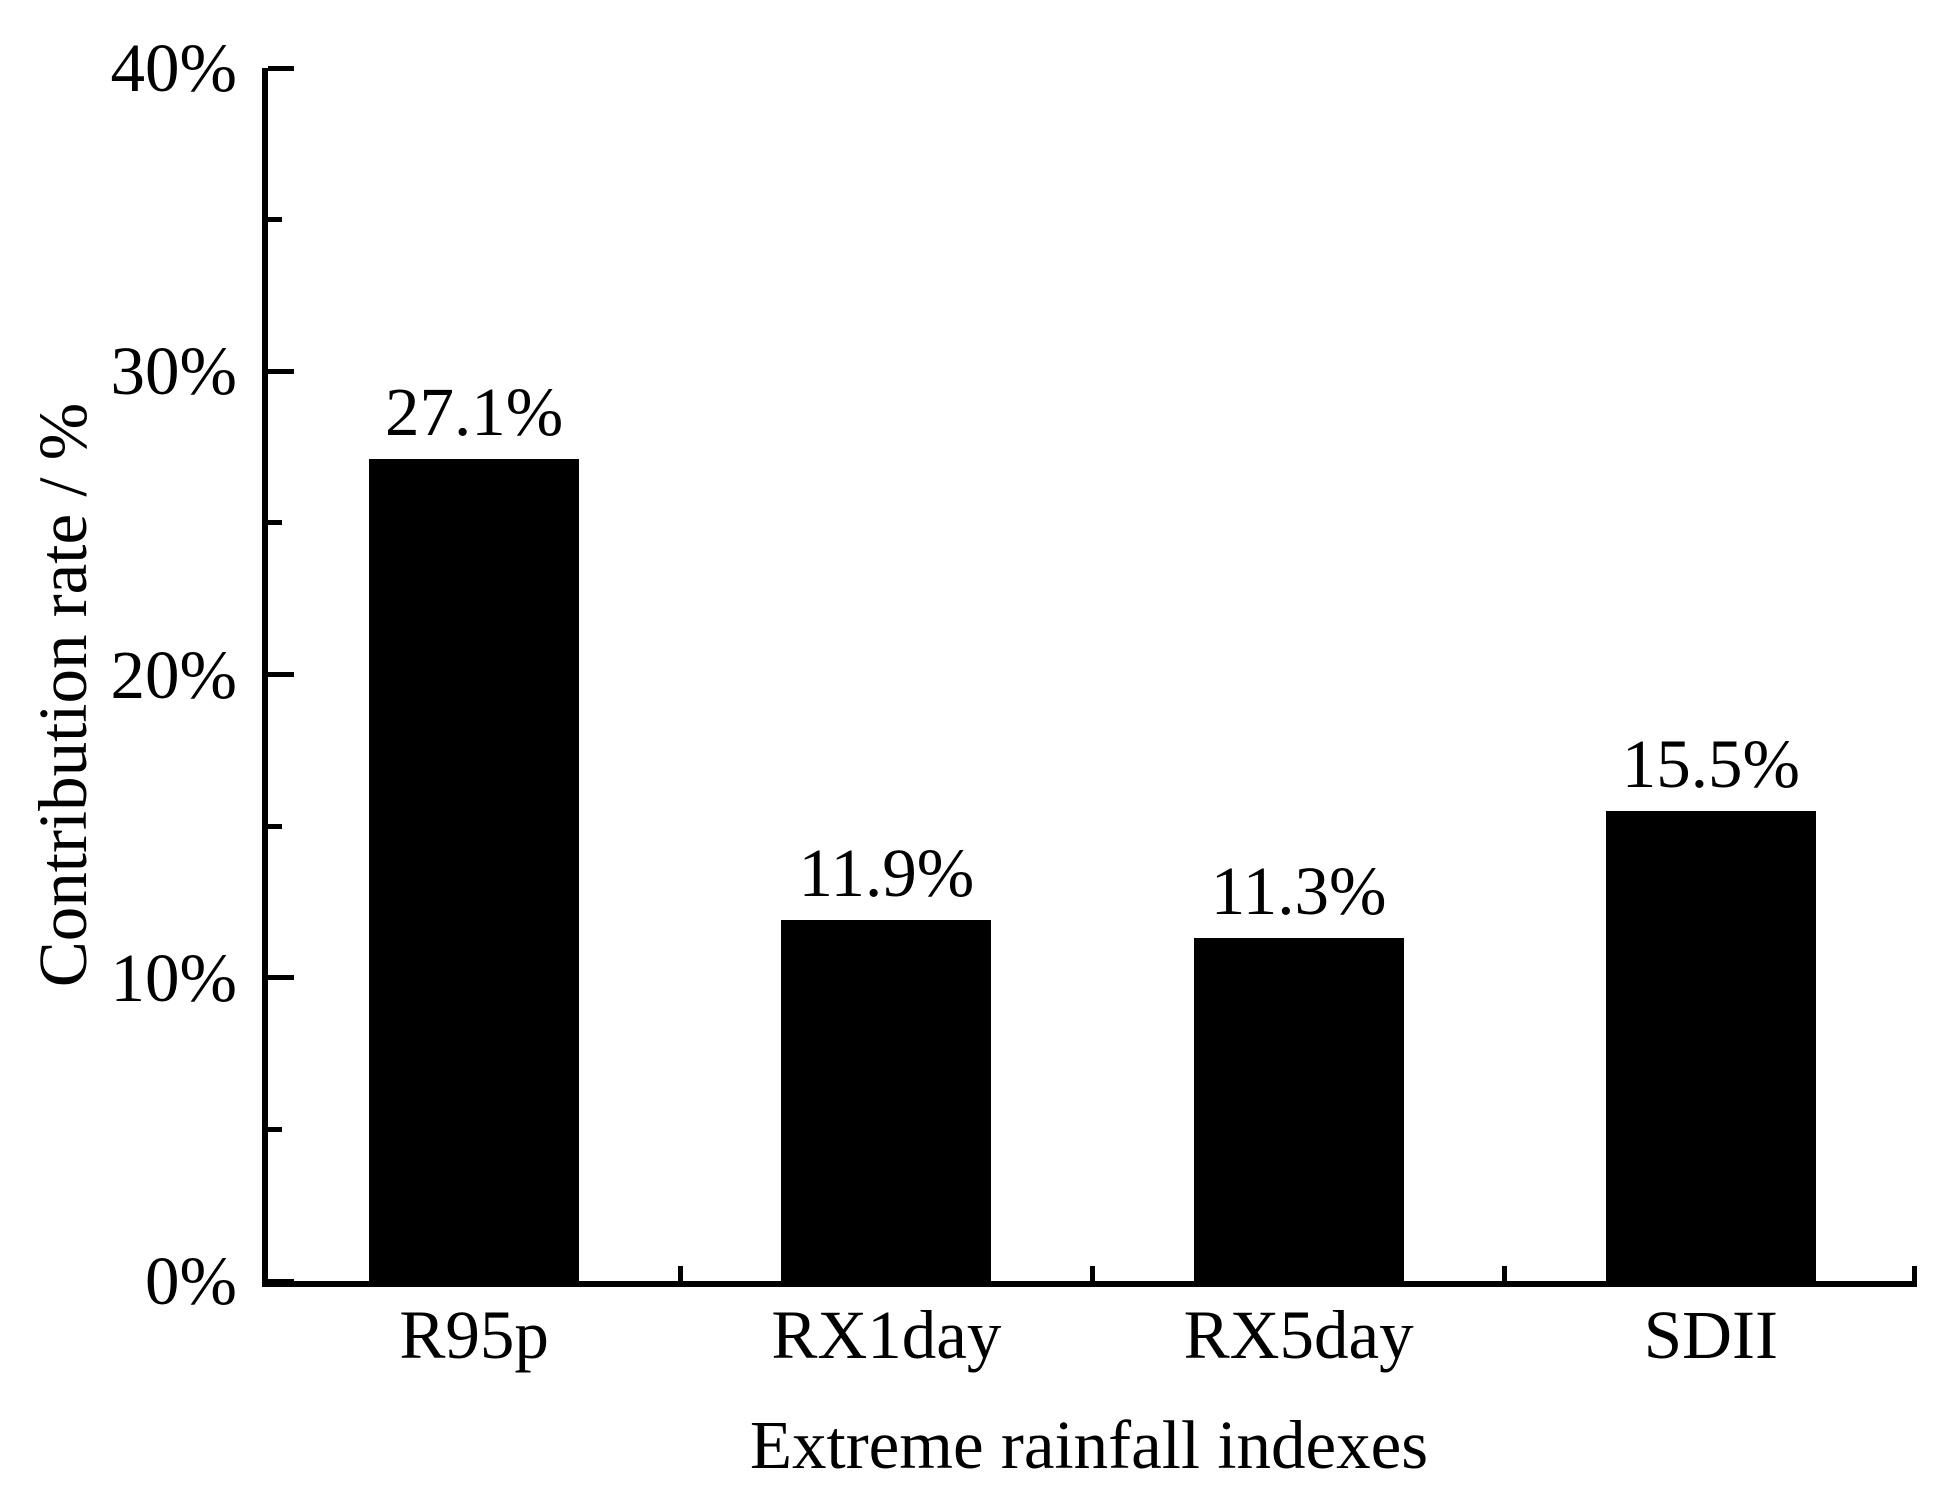 The image size is (1956, 1497). I want to click on bar-r95p, so click(474, 870).